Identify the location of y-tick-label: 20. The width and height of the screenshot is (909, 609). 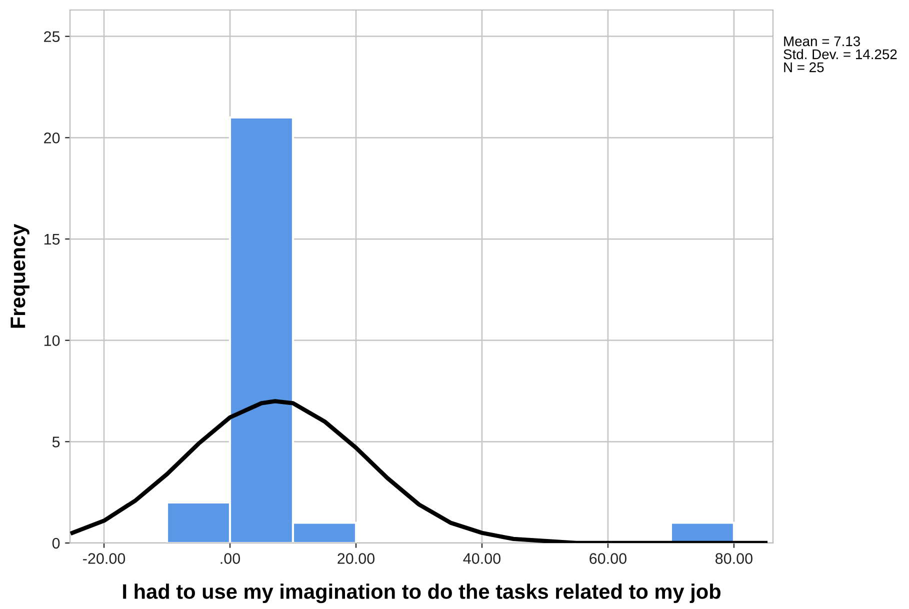
(52, 138).